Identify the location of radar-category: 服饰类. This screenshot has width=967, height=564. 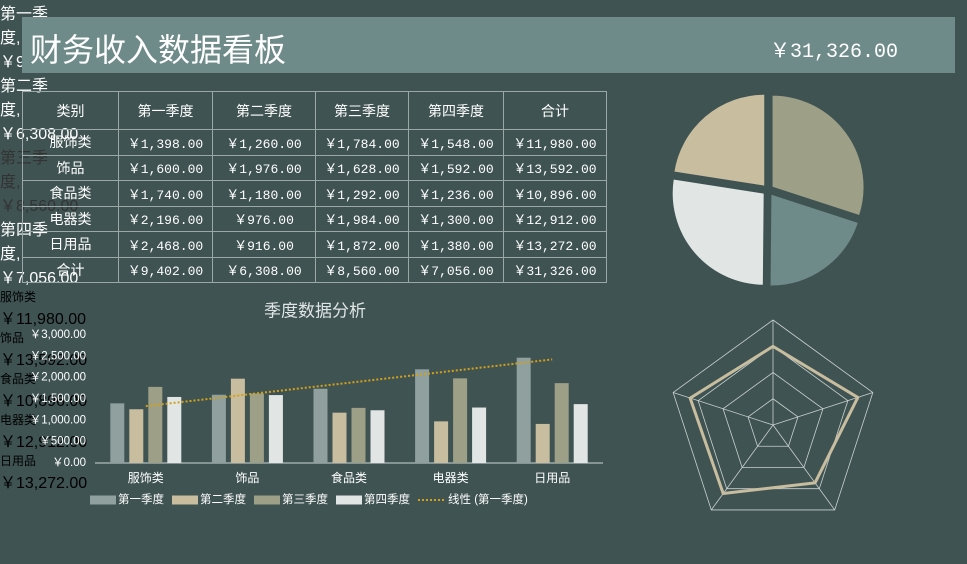
(18, 297).